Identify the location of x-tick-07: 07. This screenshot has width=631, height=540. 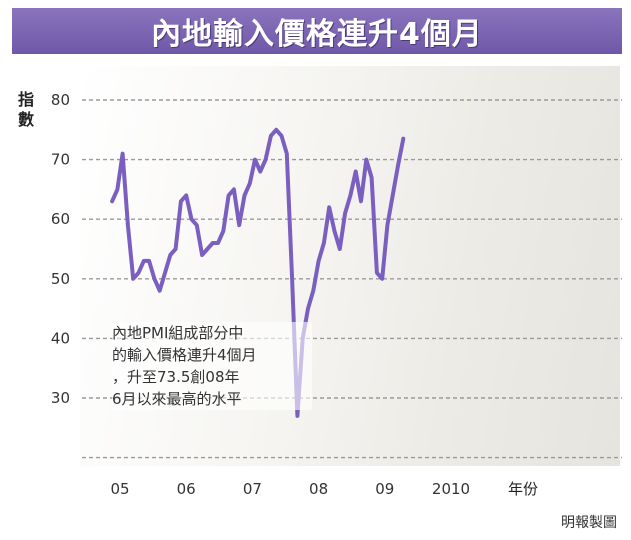
(252, 489).